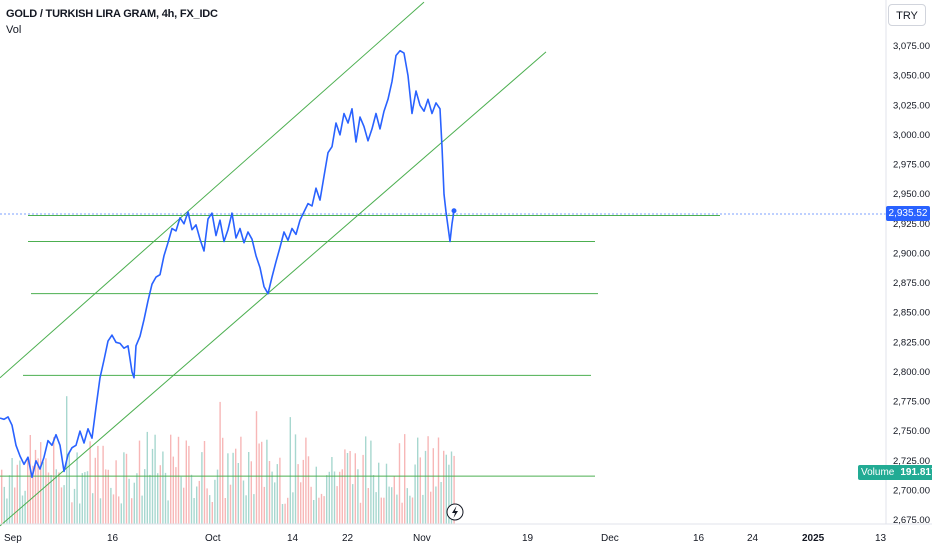 This screenshot has height=550, width=932. Describe the element at coordinates (813, 538) in the screenshot. I see `x-tick-label: 2025` at that location.